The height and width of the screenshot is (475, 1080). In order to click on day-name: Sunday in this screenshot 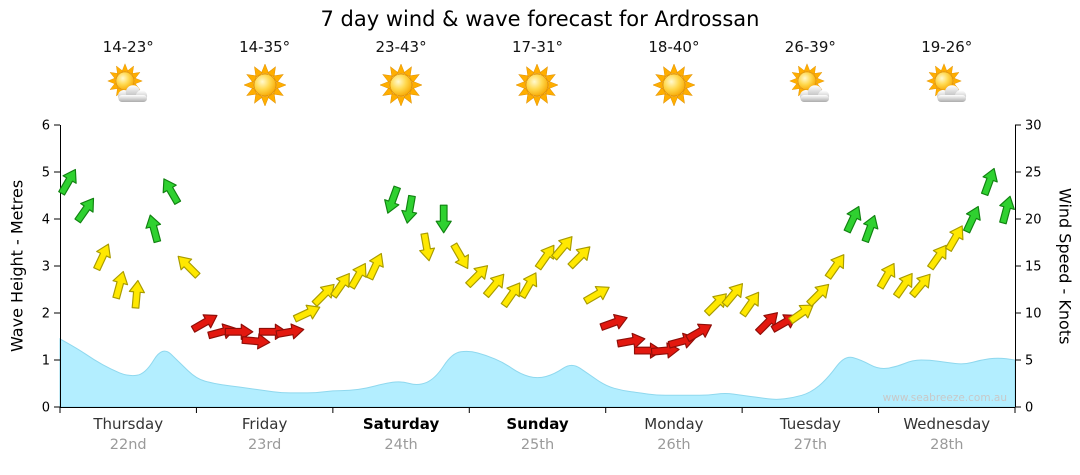, I will do `click(537, 424)`.